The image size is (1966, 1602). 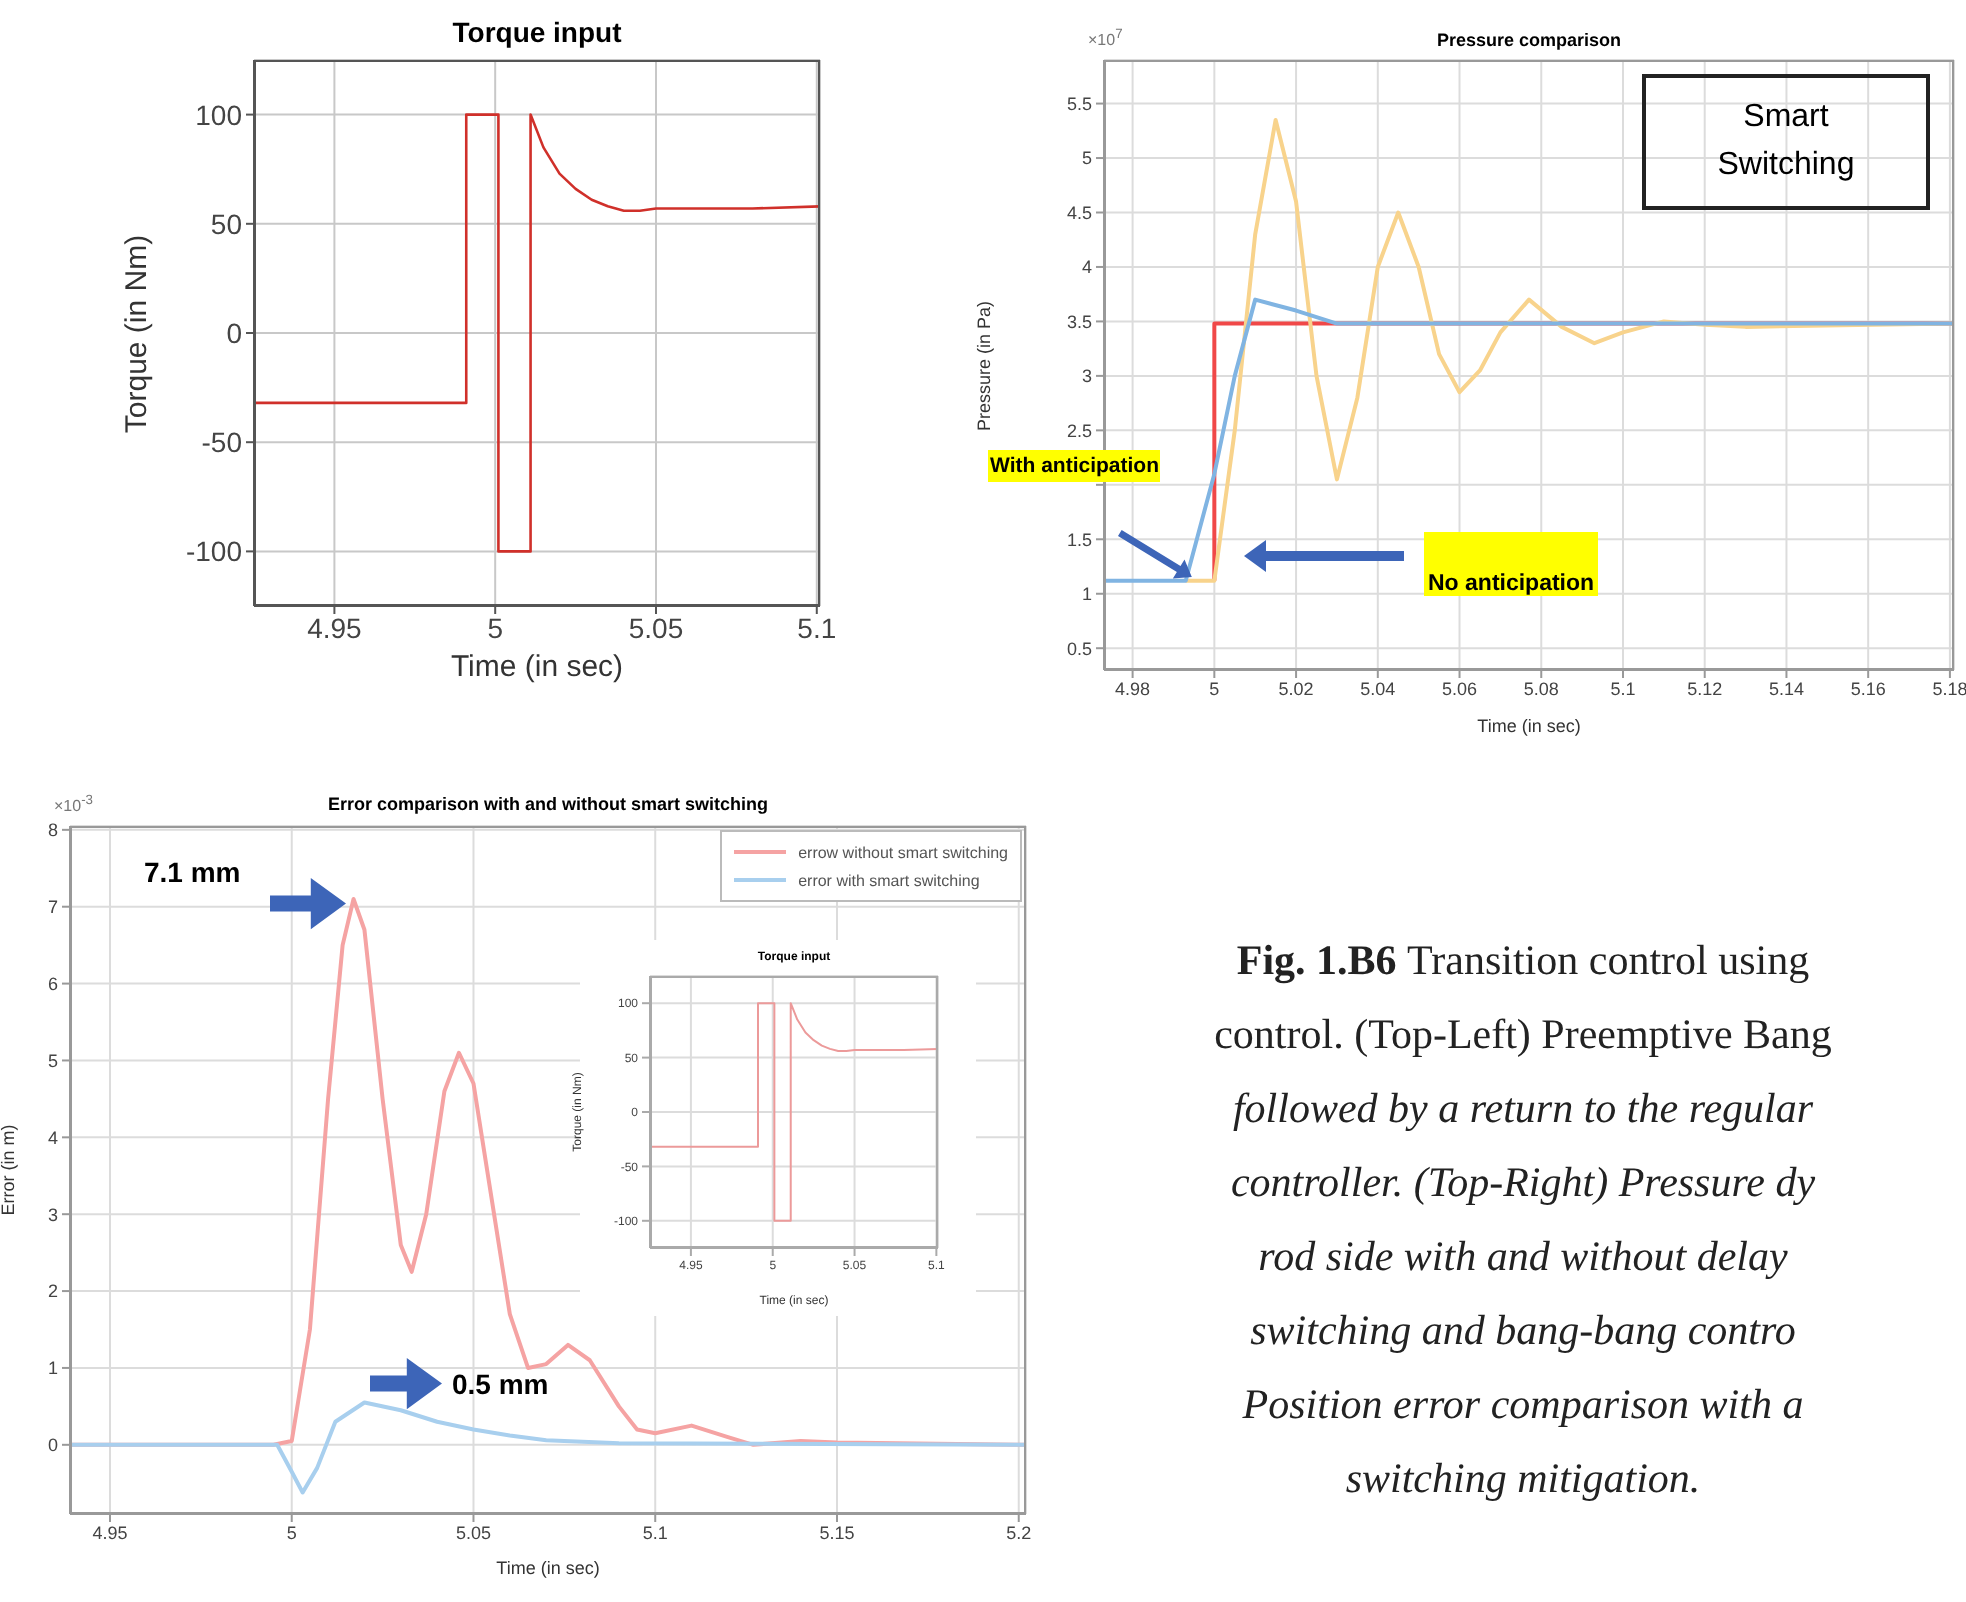 What do you see at coordinates (1317, 960) in the screenshot?
I see `text: Fig. 1.B6` at bounding box center [1317, 960].